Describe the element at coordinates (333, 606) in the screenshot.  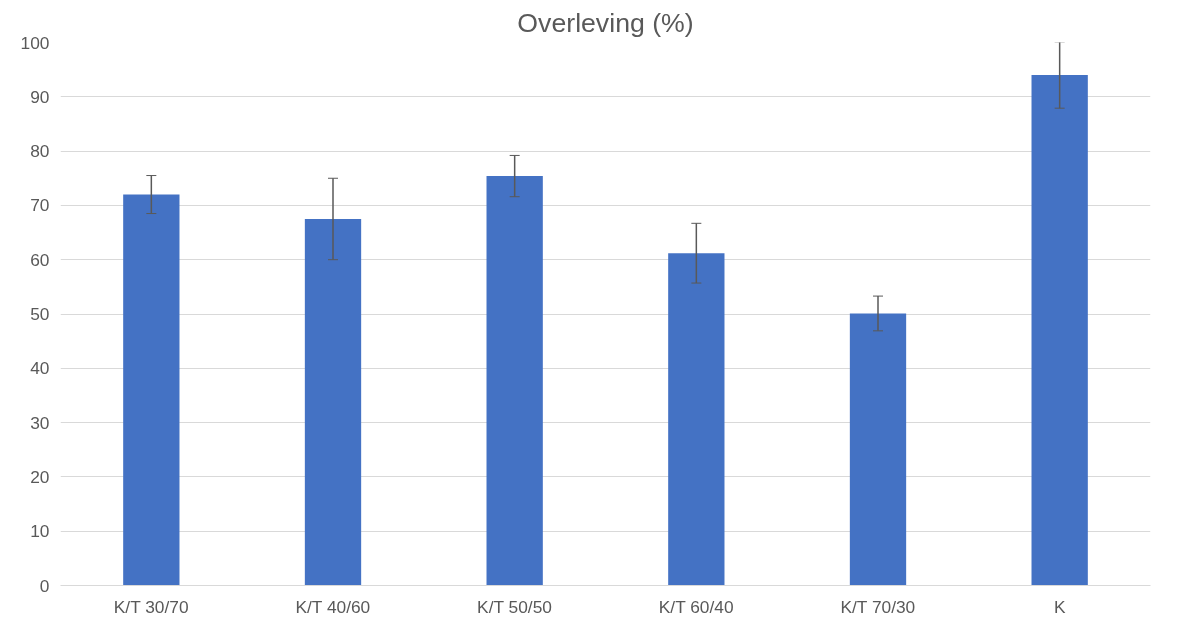
I see `x-tick-label: K/T 40/60` at that location.